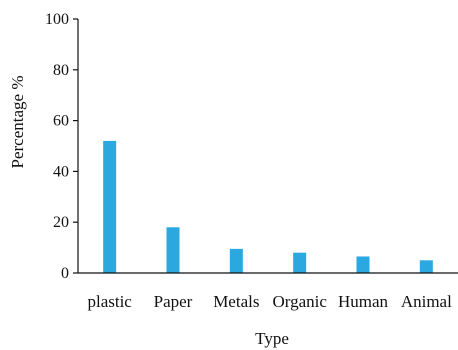 Image resolution: width=458 pixels, height=350 pixels. What do you see at coordinates (272, 338) in the screenshot?
I see `x-axis-title: Type` at bounding box center [272, 338].